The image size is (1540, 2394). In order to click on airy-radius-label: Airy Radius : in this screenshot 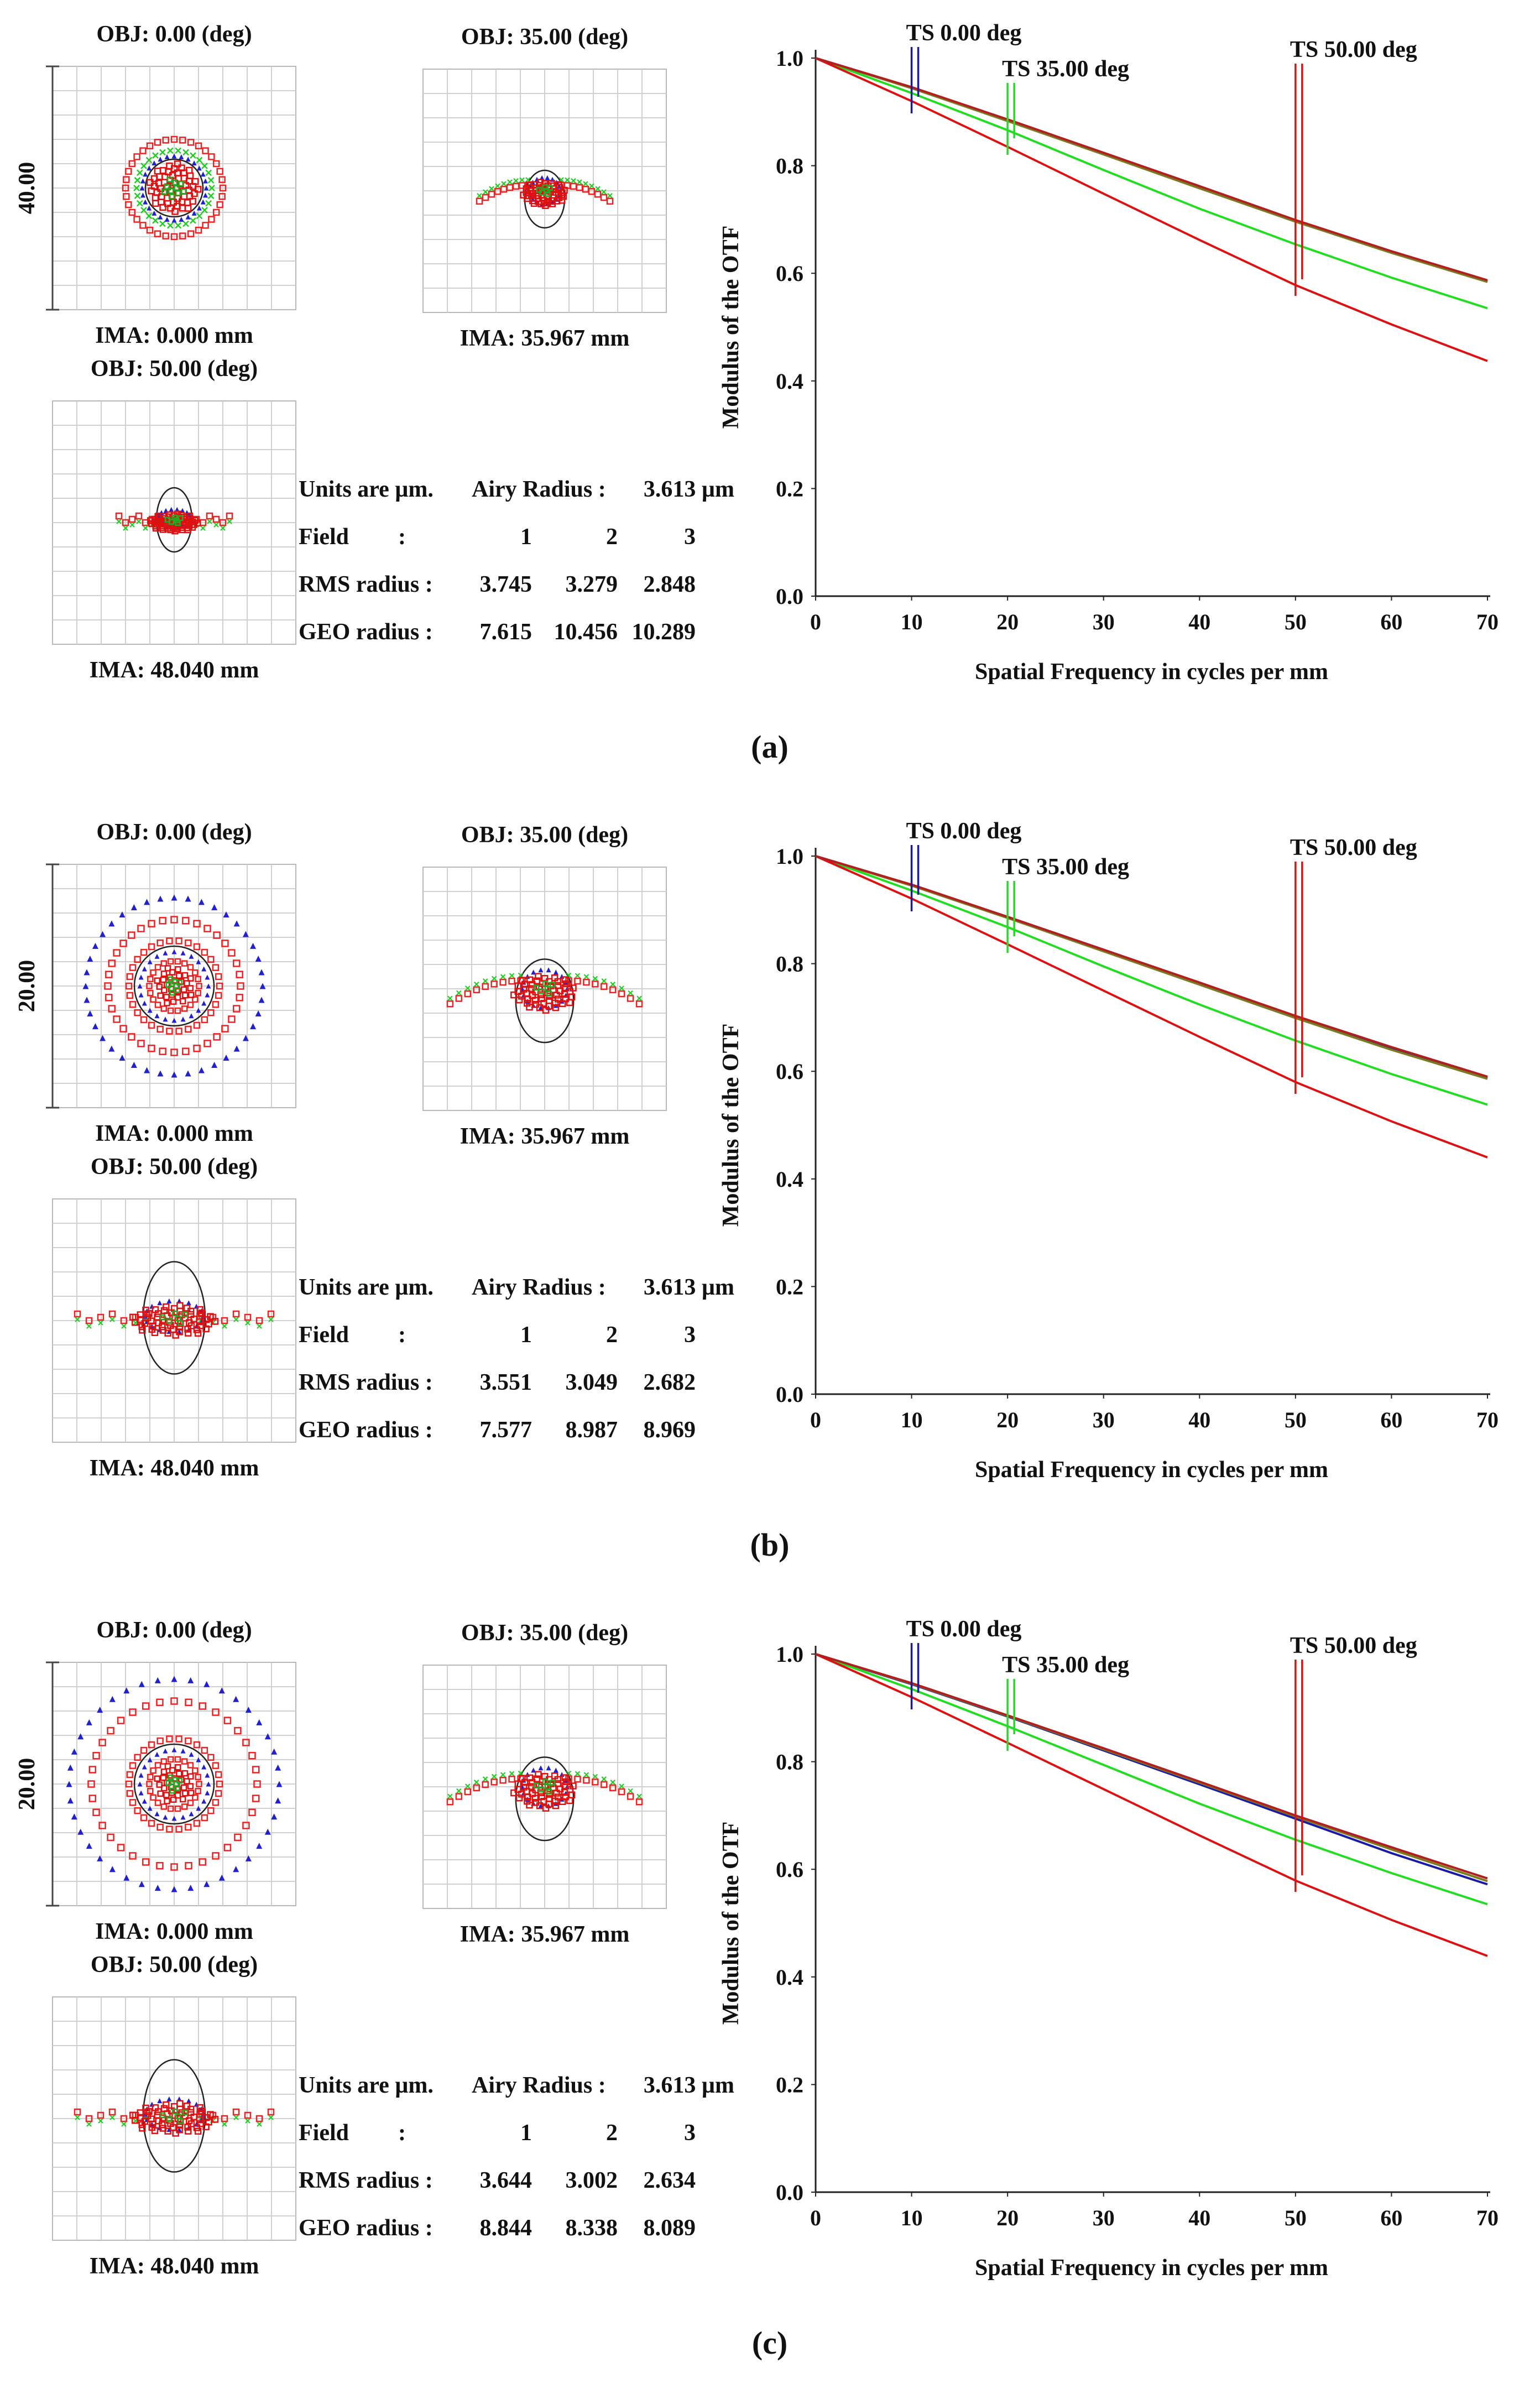, I will do `click(539, 1288)`.